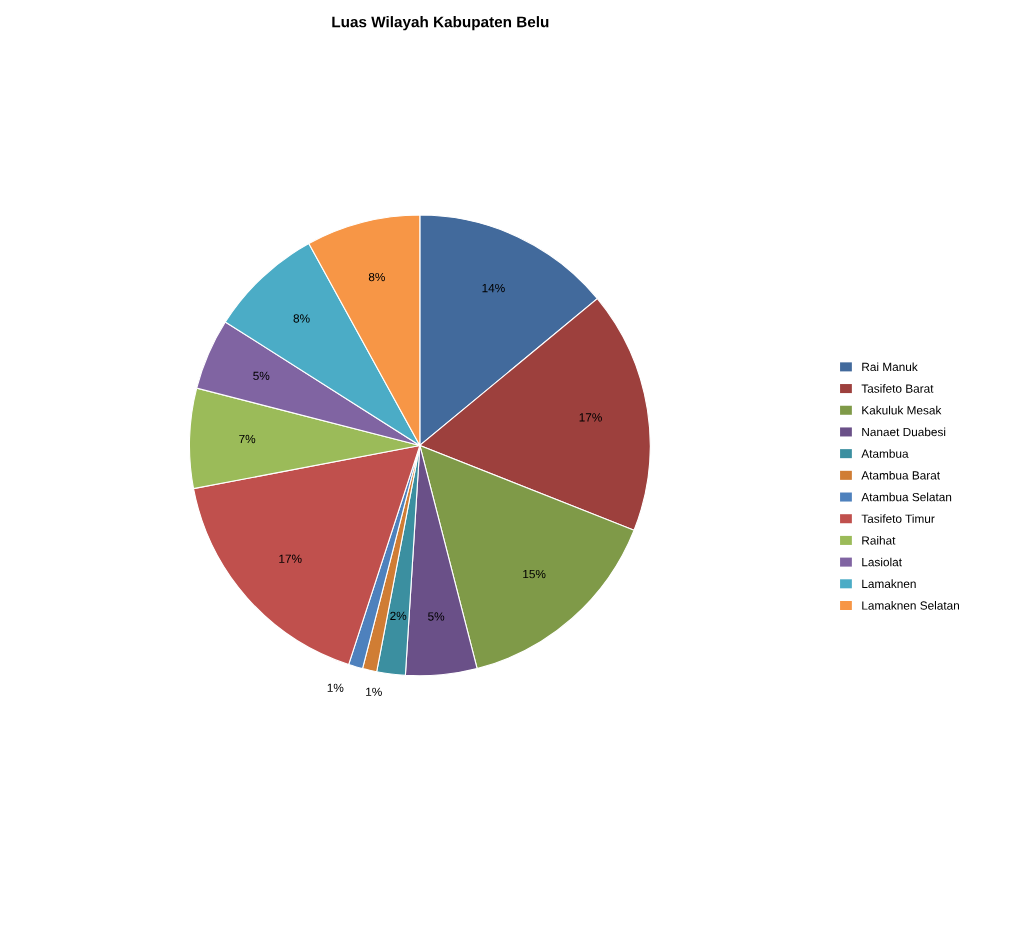 The height and width of the screenshot is (928, 1024). What do you see at coordinates (882, 562) in the screenshot?
I see `legend-label: Lasiolat` at bounding box center [882, 562].